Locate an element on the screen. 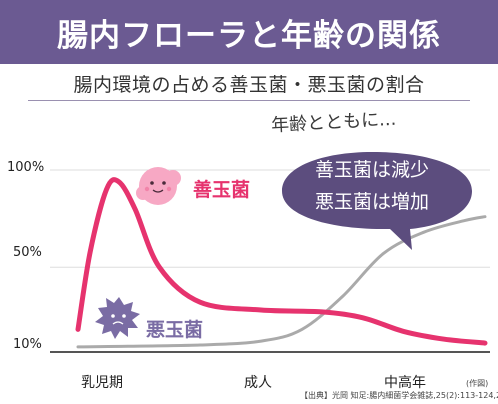 The width and height of the screenshot is (498, 404). x-tick-label: 中高年 is located at coordinates (405, 382).